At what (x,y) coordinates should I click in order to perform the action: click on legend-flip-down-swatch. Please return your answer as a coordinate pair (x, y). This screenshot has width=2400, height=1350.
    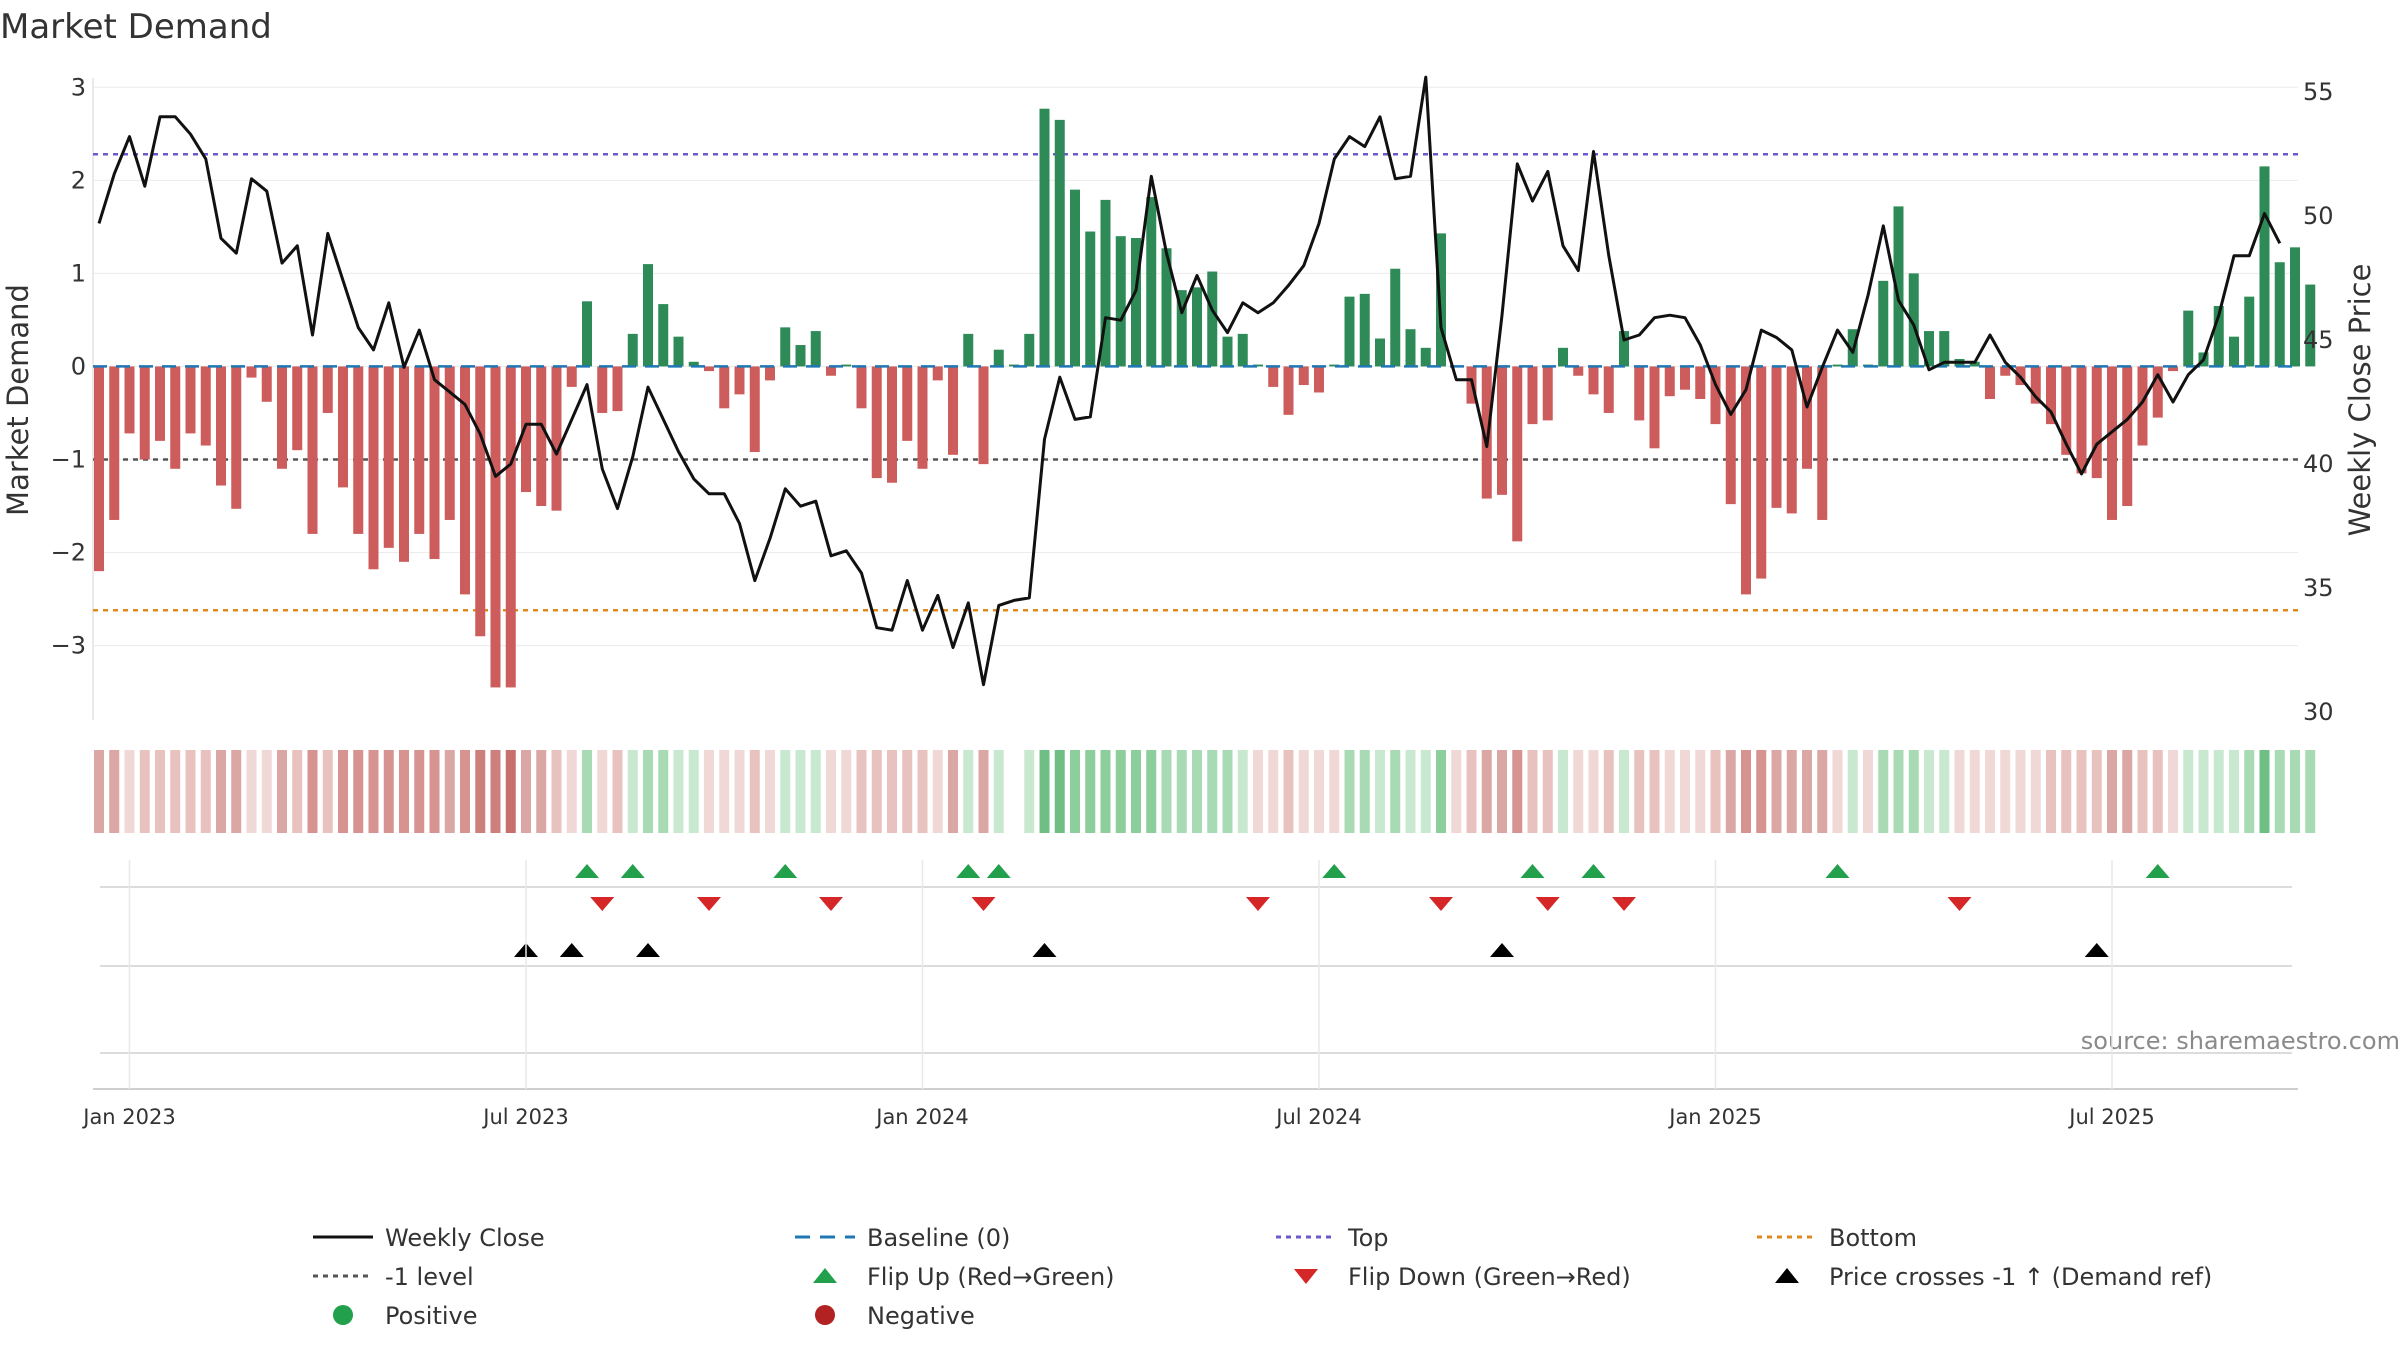
    Looking at the image, I should click on (1306, 1276).